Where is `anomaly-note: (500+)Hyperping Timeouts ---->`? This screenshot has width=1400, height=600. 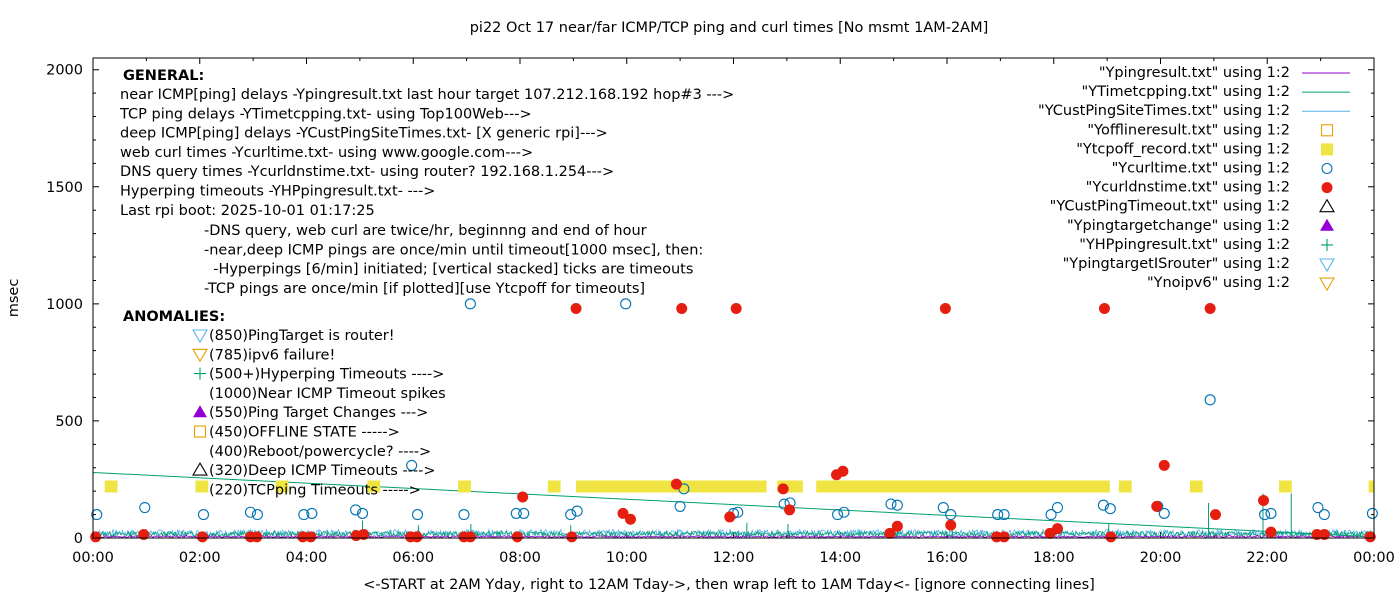 anomaly-note: (500+)Hyperping Timeouts ----> is located at coordinates (326, 375).